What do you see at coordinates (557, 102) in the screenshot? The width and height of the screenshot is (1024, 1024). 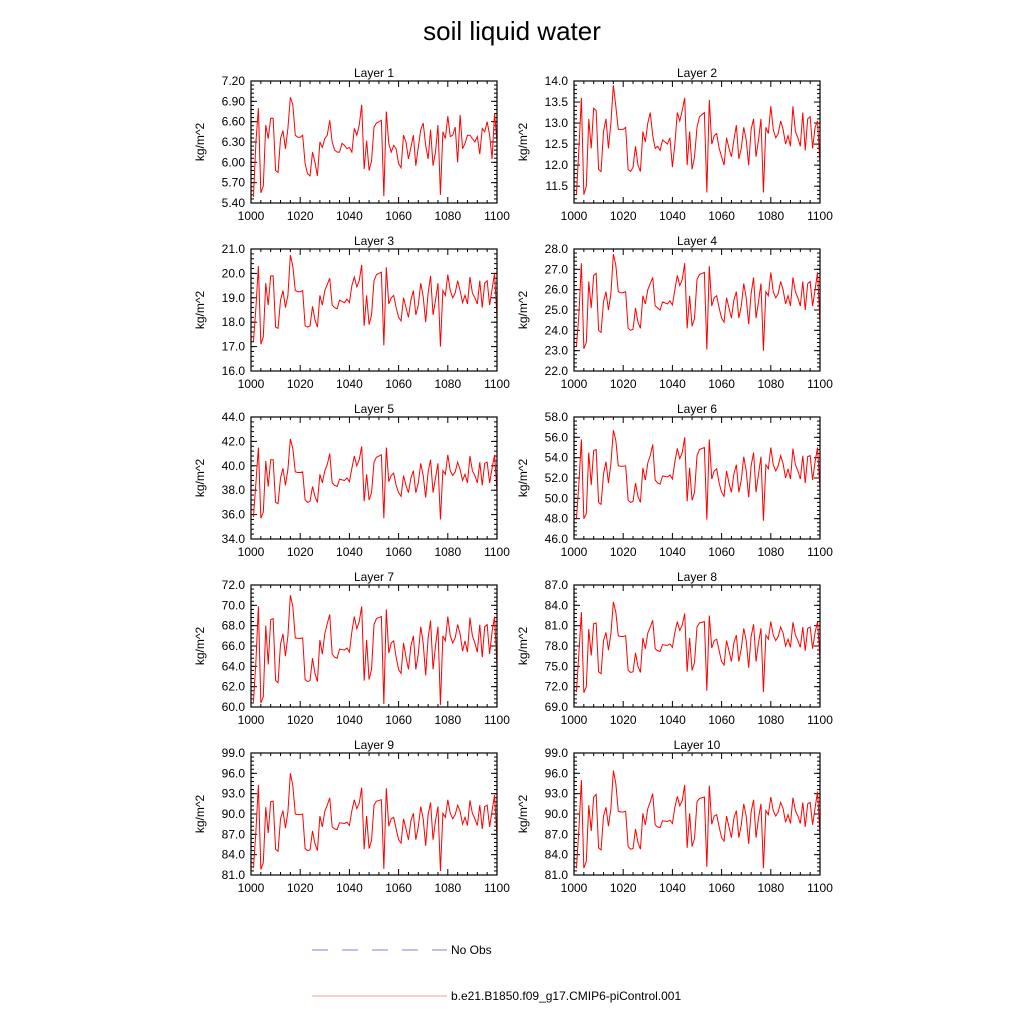 I see `y-tick-label: 13.5` at bounding box center [557, 102].